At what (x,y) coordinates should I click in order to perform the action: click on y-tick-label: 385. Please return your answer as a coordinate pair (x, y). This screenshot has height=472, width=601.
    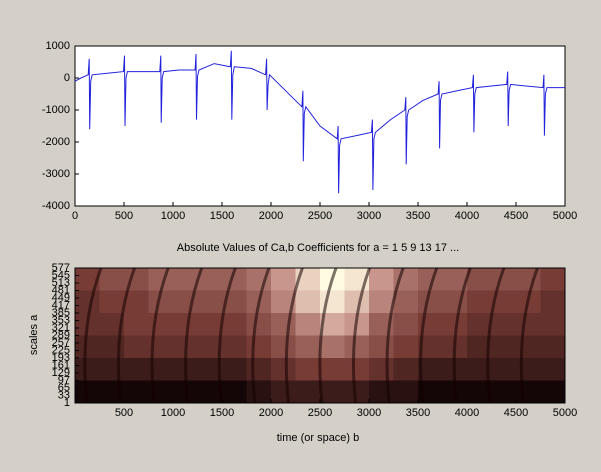
    Looking at the image, I should click on (61, 313).